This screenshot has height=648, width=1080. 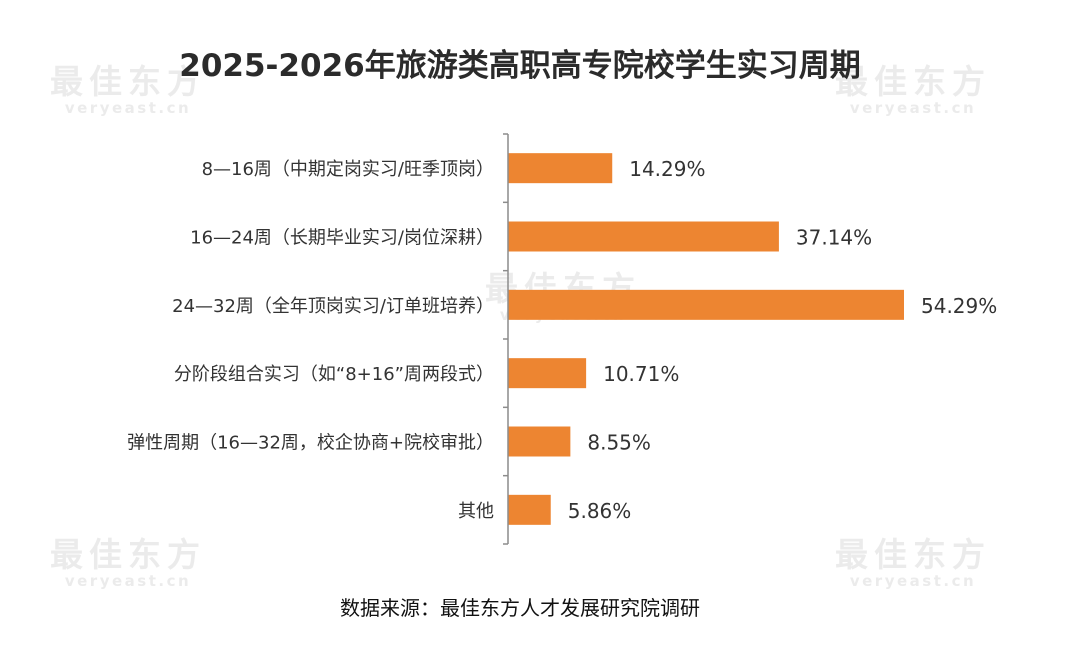 What do you see at coordinates (334, 374) in the screenshot?
I see `category-label: 分阶段组合实习（如“8+16”周两段式）` at bounding box center [334, 374].